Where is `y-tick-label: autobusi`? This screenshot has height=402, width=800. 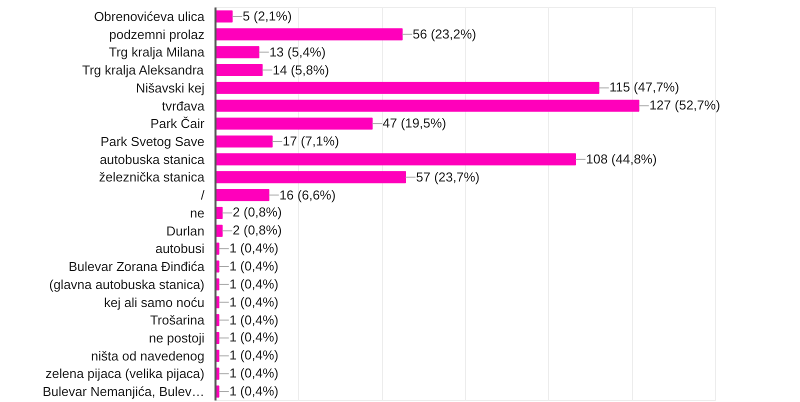
y-tick-label: autobusi is located at coordinates (180, 248).